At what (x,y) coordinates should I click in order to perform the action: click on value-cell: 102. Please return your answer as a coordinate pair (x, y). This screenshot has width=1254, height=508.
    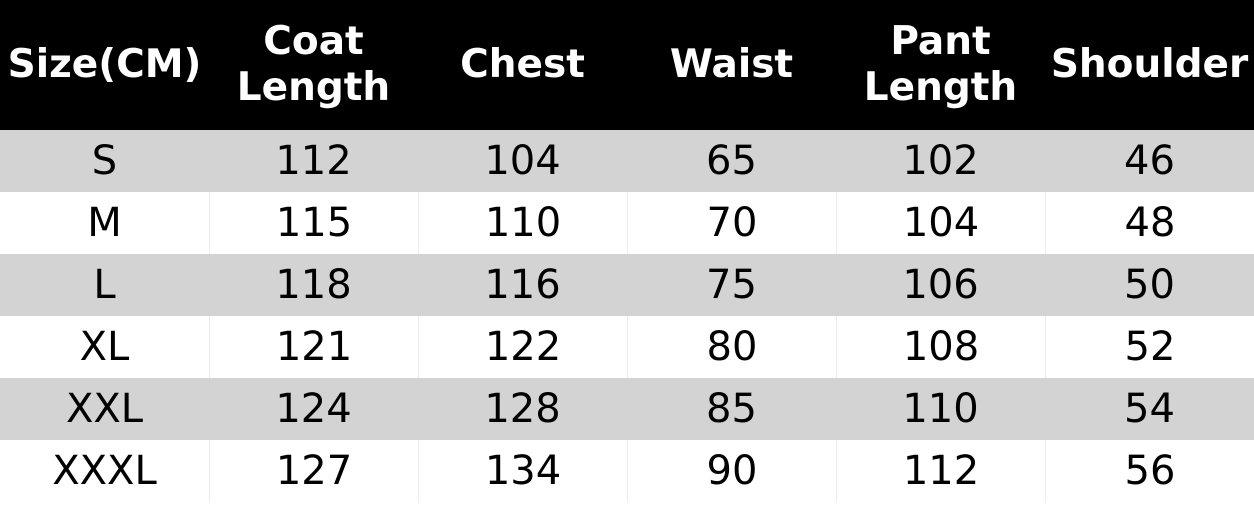
    Looking at the image, I should click on (940, 161).